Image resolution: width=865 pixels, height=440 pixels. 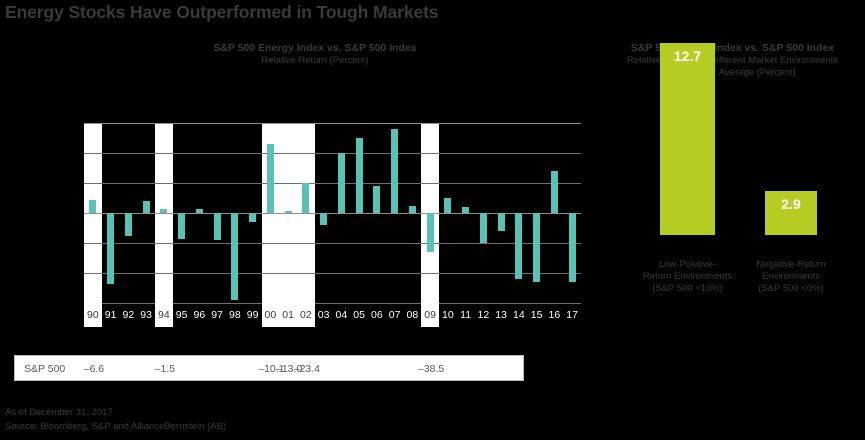 I want to click on x-axis-label-17: 17, so click(x=572, y=315).